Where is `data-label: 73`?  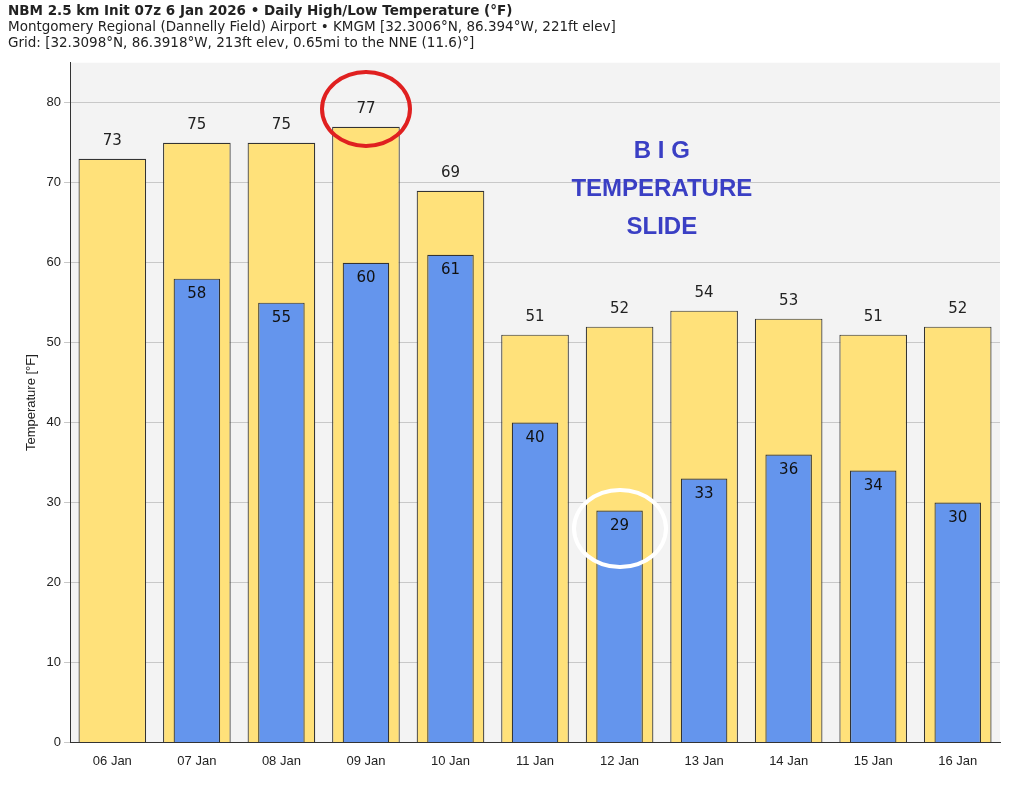 data-label: 73 is located at coordinates (112, 140).